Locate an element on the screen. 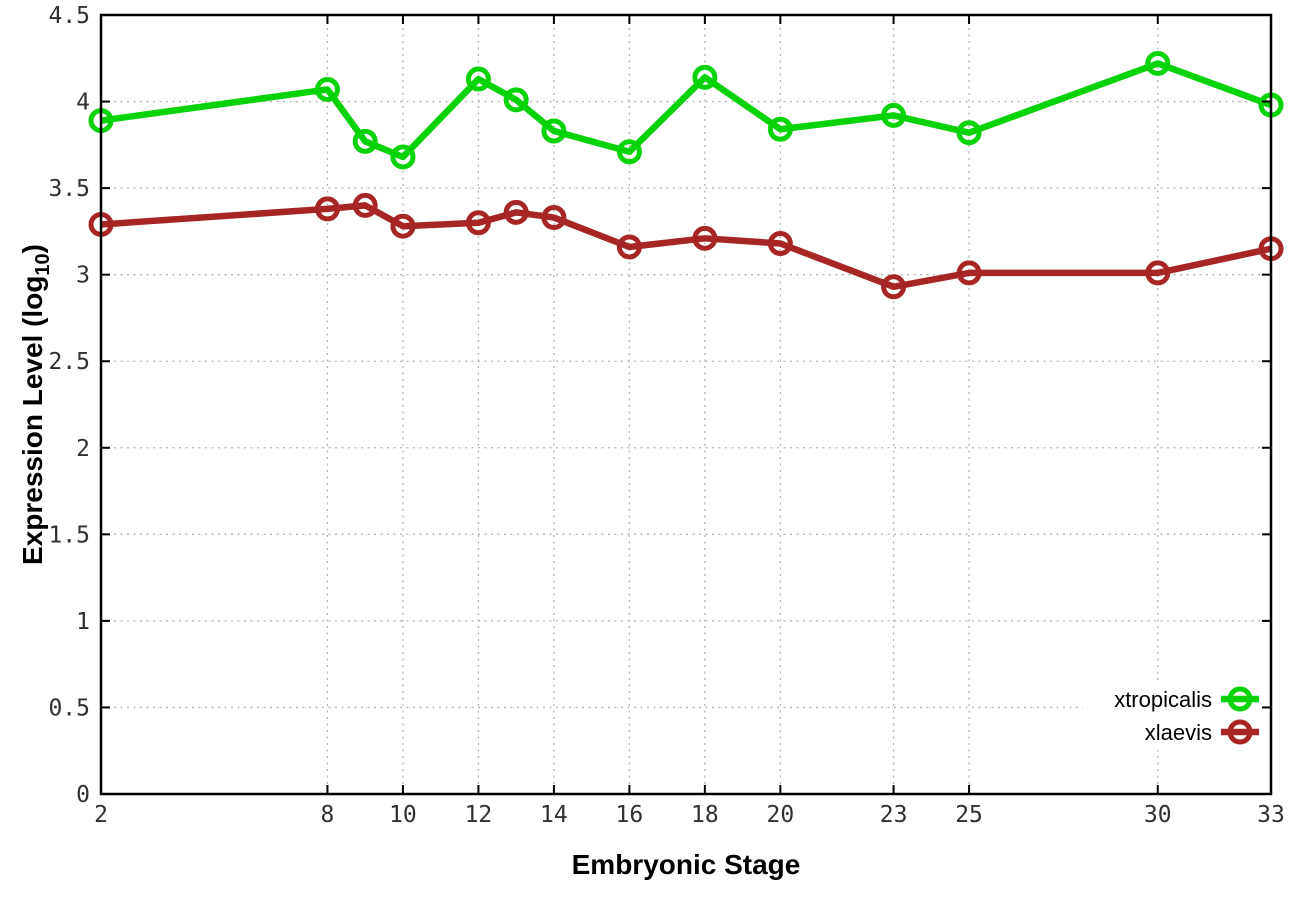 The image size is (1296, 907). y-tick-label: 4.5 is located at coordinates (69, 16).